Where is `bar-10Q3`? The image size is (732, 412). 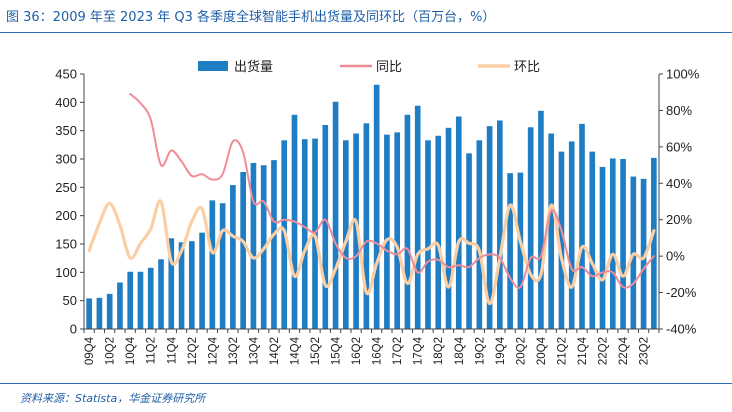
bar-10Q3 is located at coordinates (120, 305).